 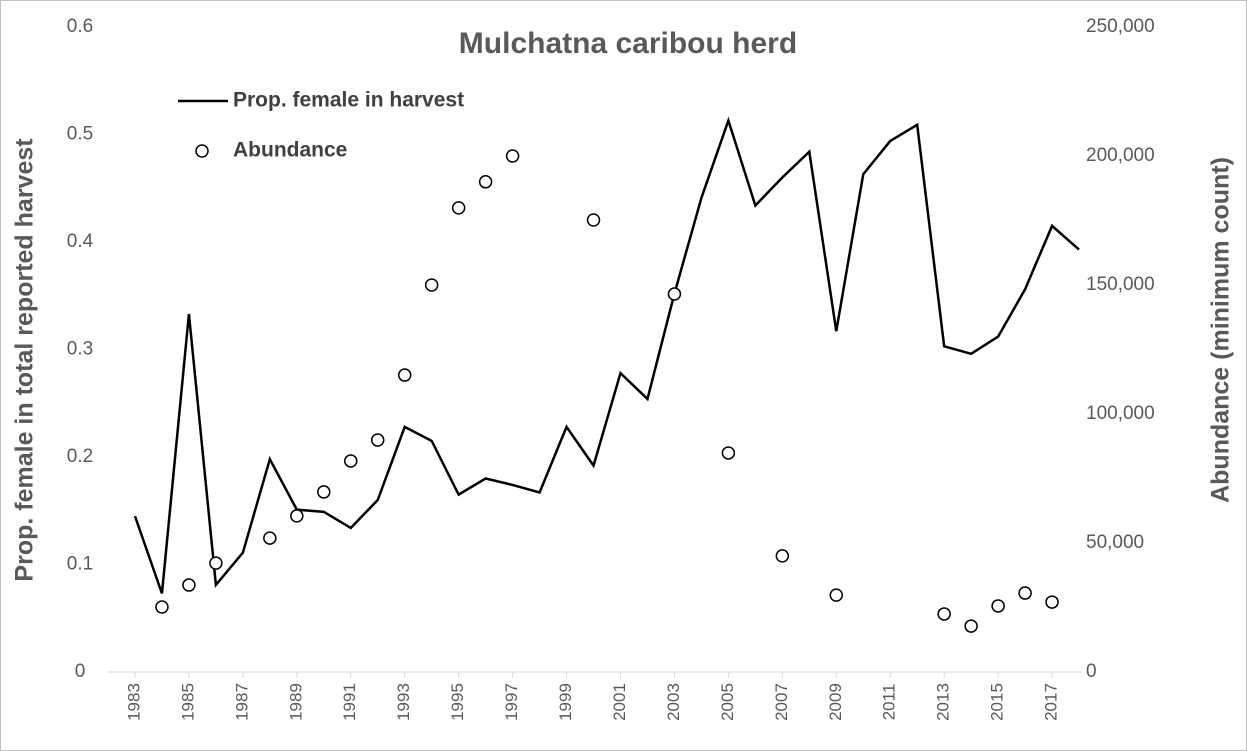 I want to click on y-tick-label: 0.3, so click(x=80, y=349).